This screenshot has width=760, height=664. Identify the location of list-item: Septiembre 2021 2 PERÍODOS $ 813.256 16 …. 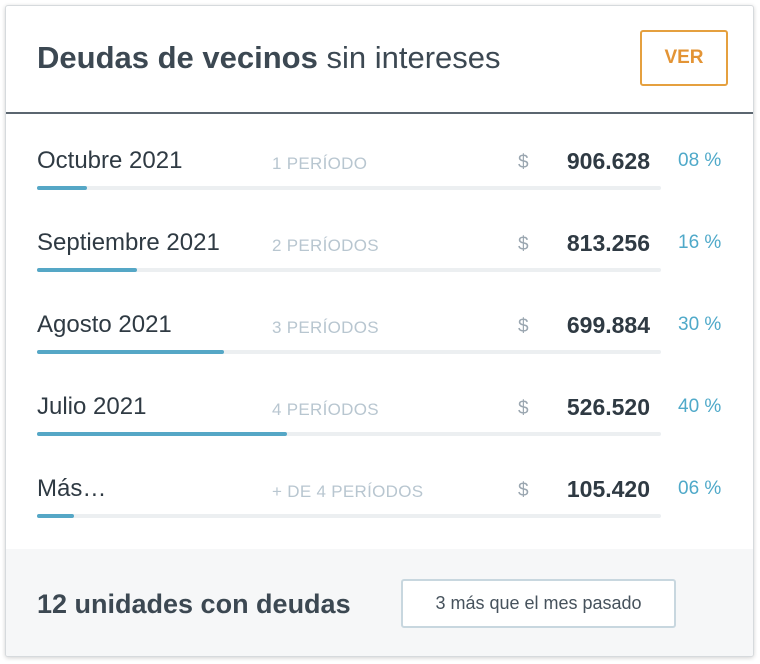
(379, 237).